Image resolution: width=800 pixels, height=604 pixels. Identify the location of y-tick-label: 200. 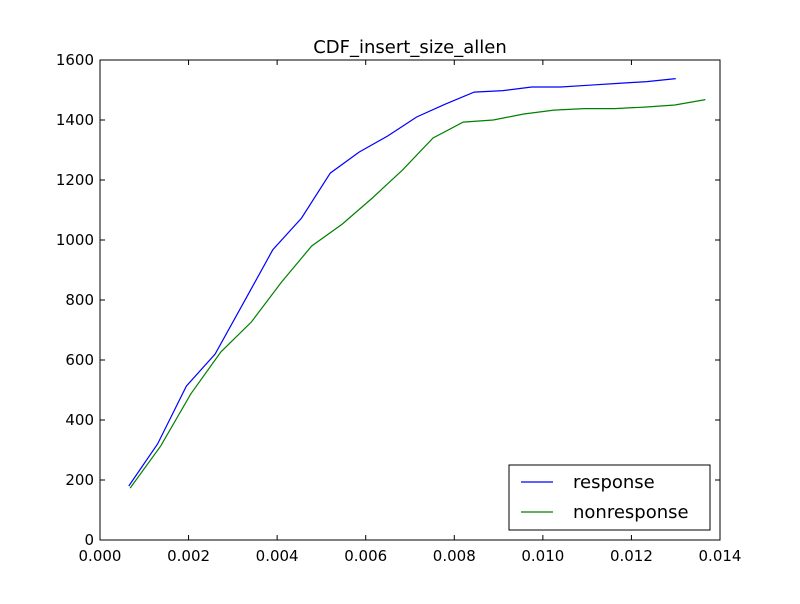
(79, 480).